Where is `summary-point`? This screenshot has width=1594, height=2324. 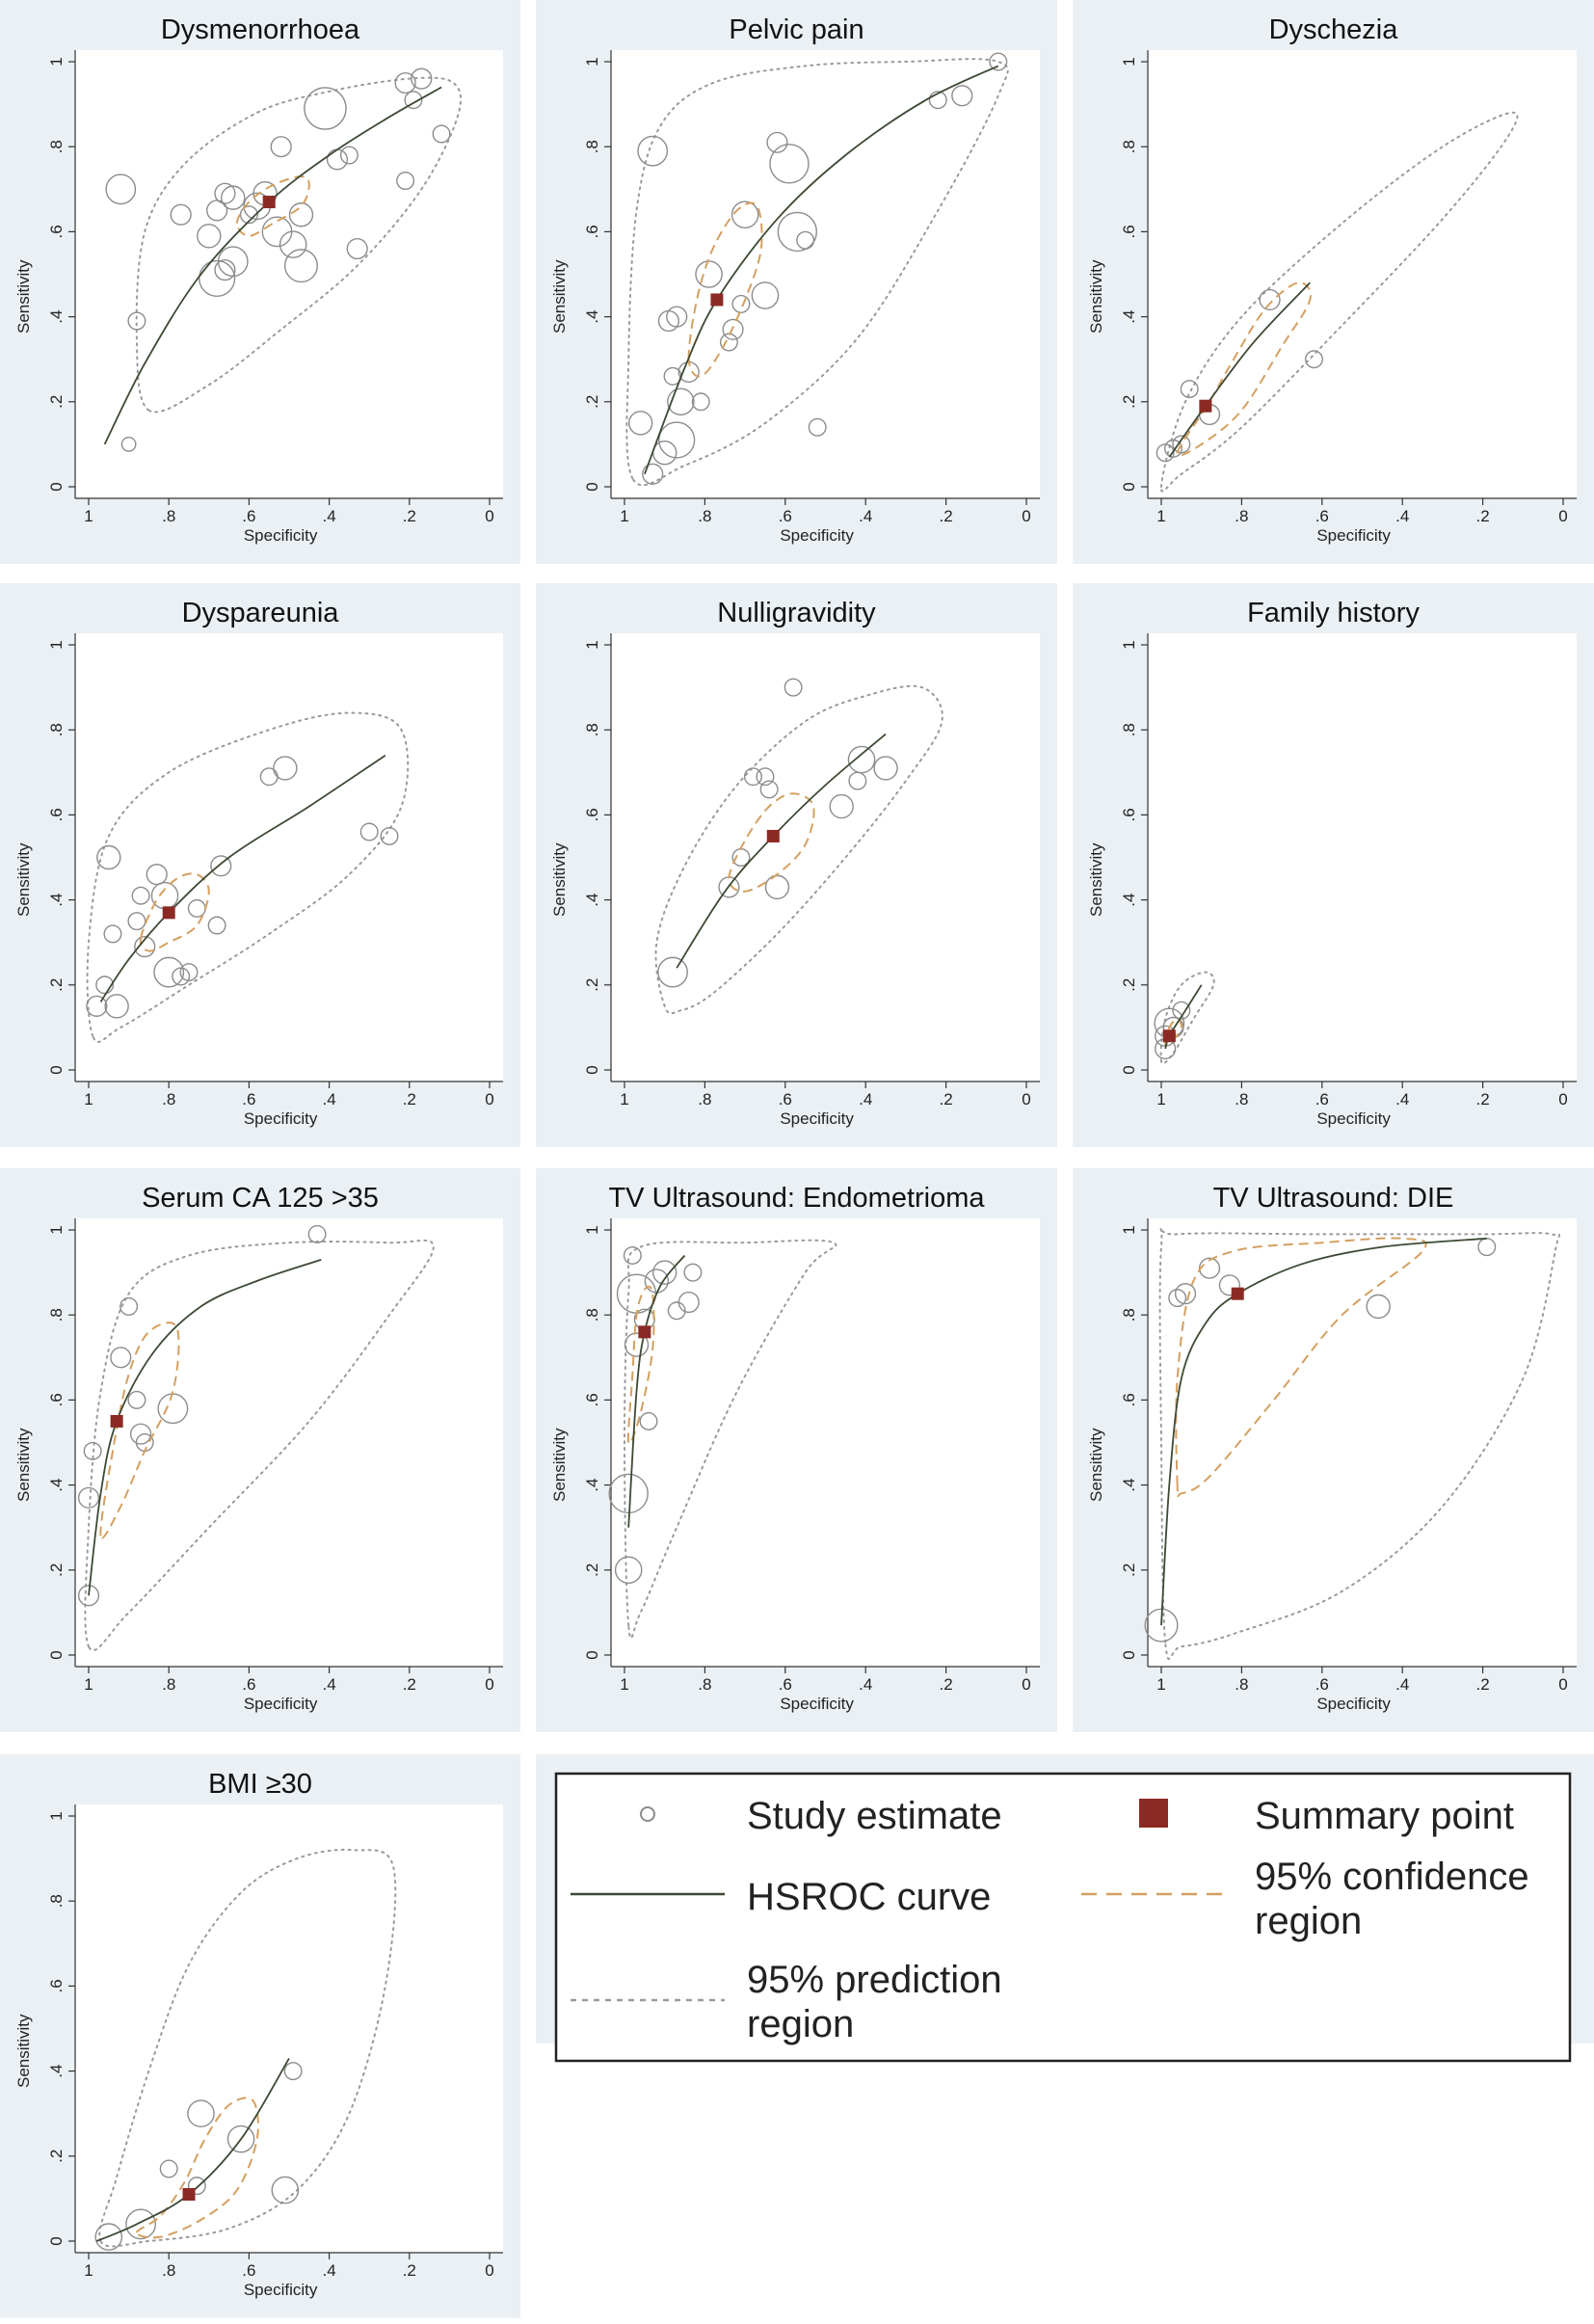 summary-point is located at coordinates (1169, 1036).